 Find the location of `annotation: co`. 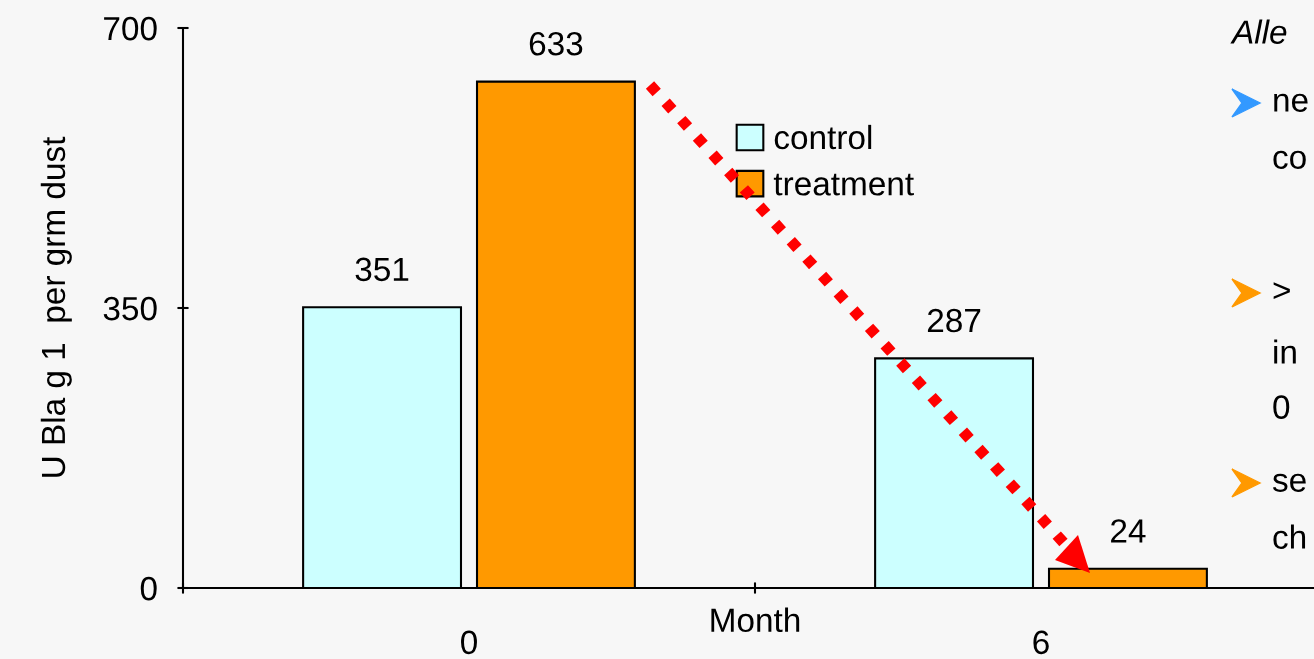

annotation: co is located at coordinates (1289, 159).